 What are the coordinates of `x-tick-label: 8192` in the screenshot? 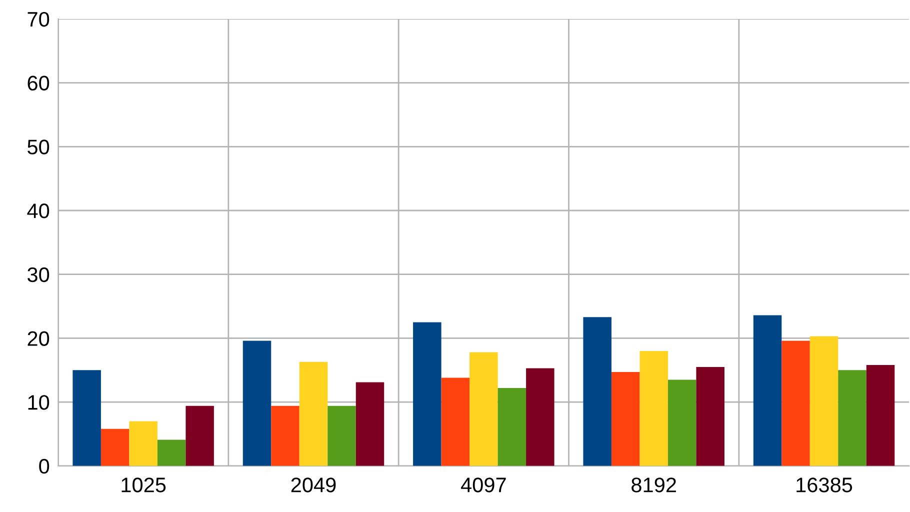 It's located at (654, 485).